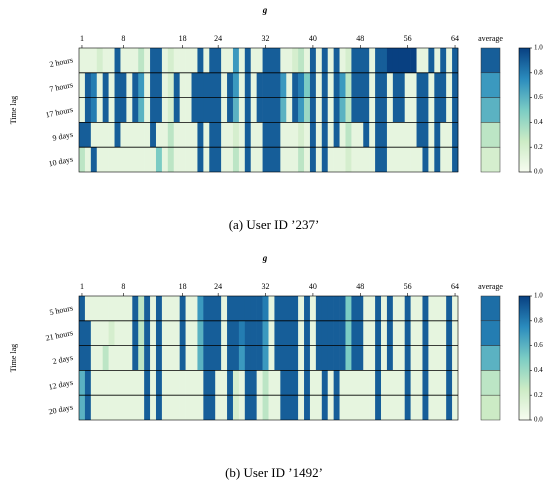 The width and height of the screenshot is (548, 485). What do you see at coordinates (61, 410) in the screenshot?
I see `y-tick-label: 20 days` at bounding box center [61, 410].